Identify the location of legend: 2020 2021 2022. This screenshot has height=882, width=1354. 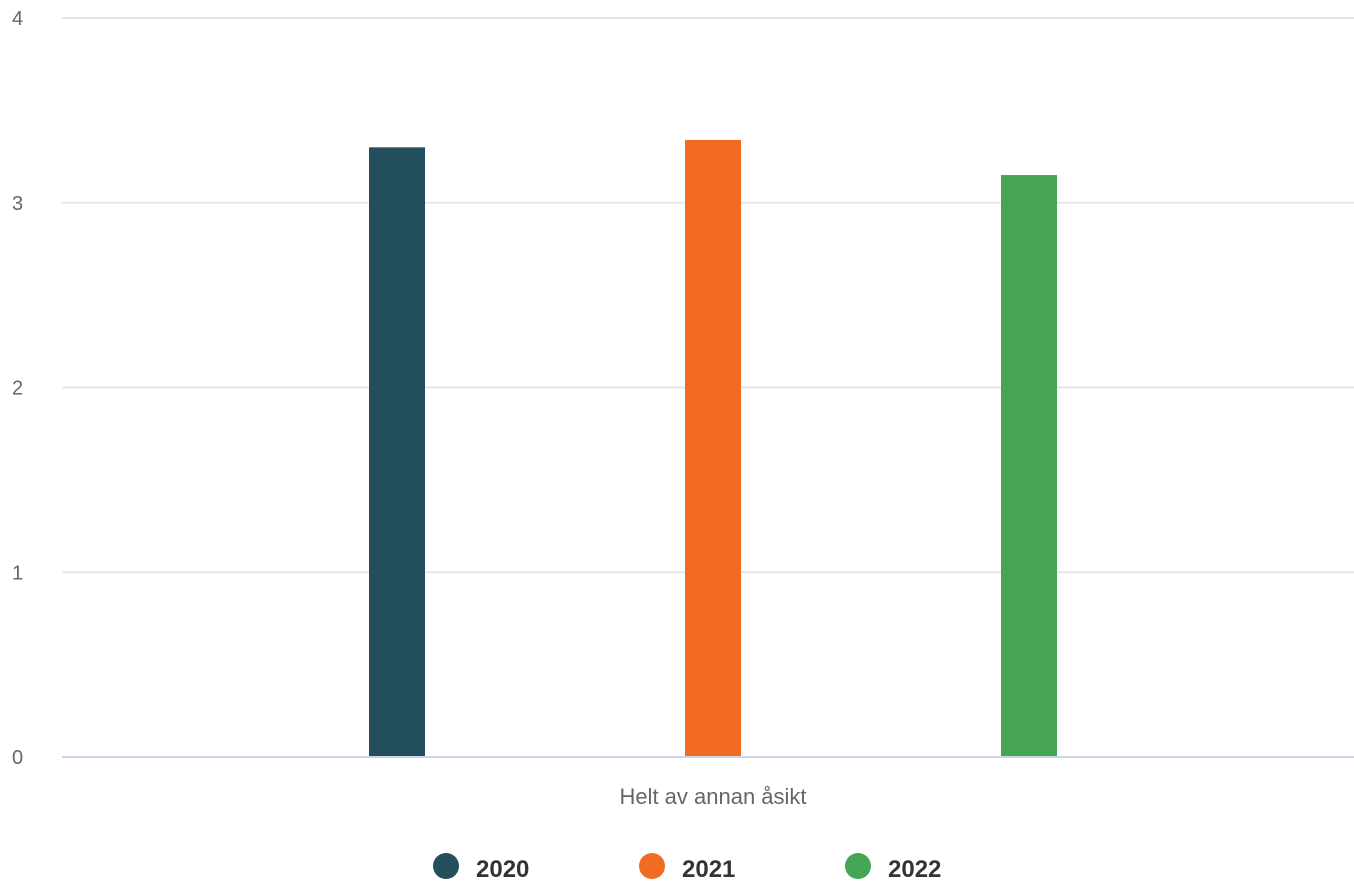
(687, 867).